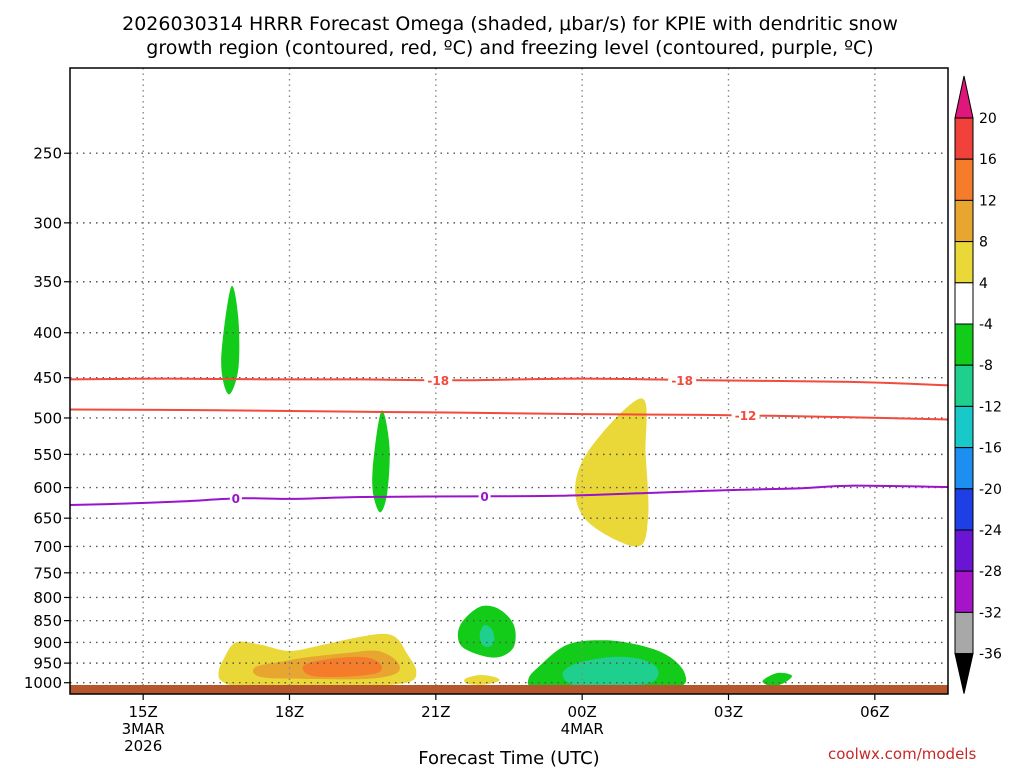 Image resolution: width=1024 pixels, height=768 pixels. What do you see at coordinates (964, 673) in the screenshot?
I see `colorbar-bottom-arrow` at bounding box center [964, 673].